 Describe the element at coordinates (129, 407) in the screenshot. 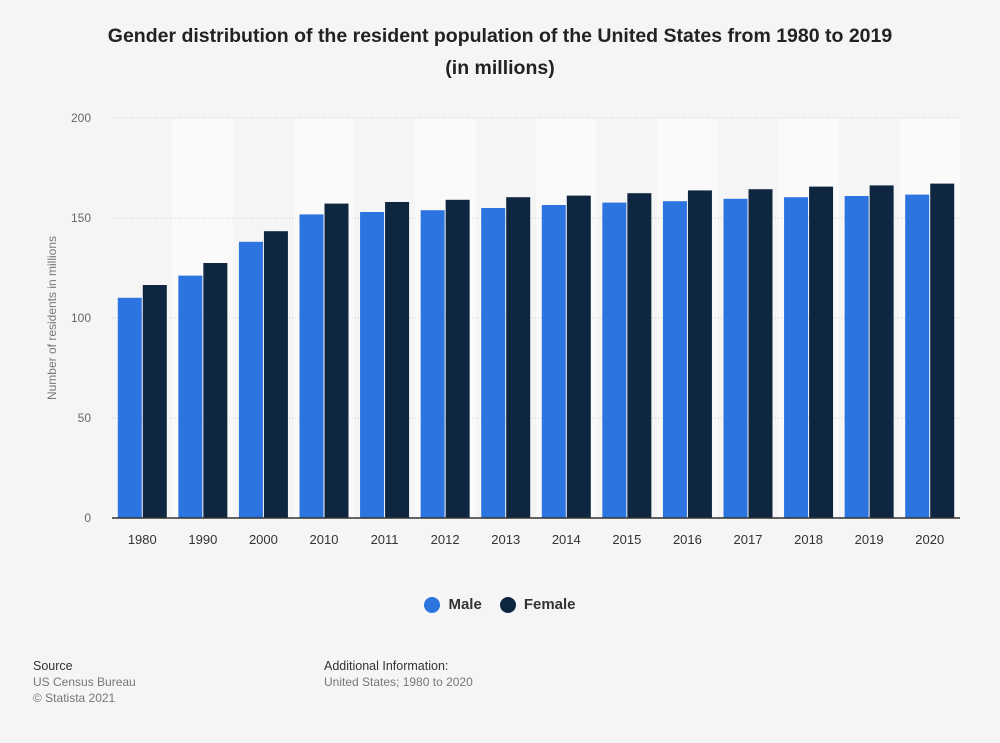

I see `bar-male-1980` at that location.